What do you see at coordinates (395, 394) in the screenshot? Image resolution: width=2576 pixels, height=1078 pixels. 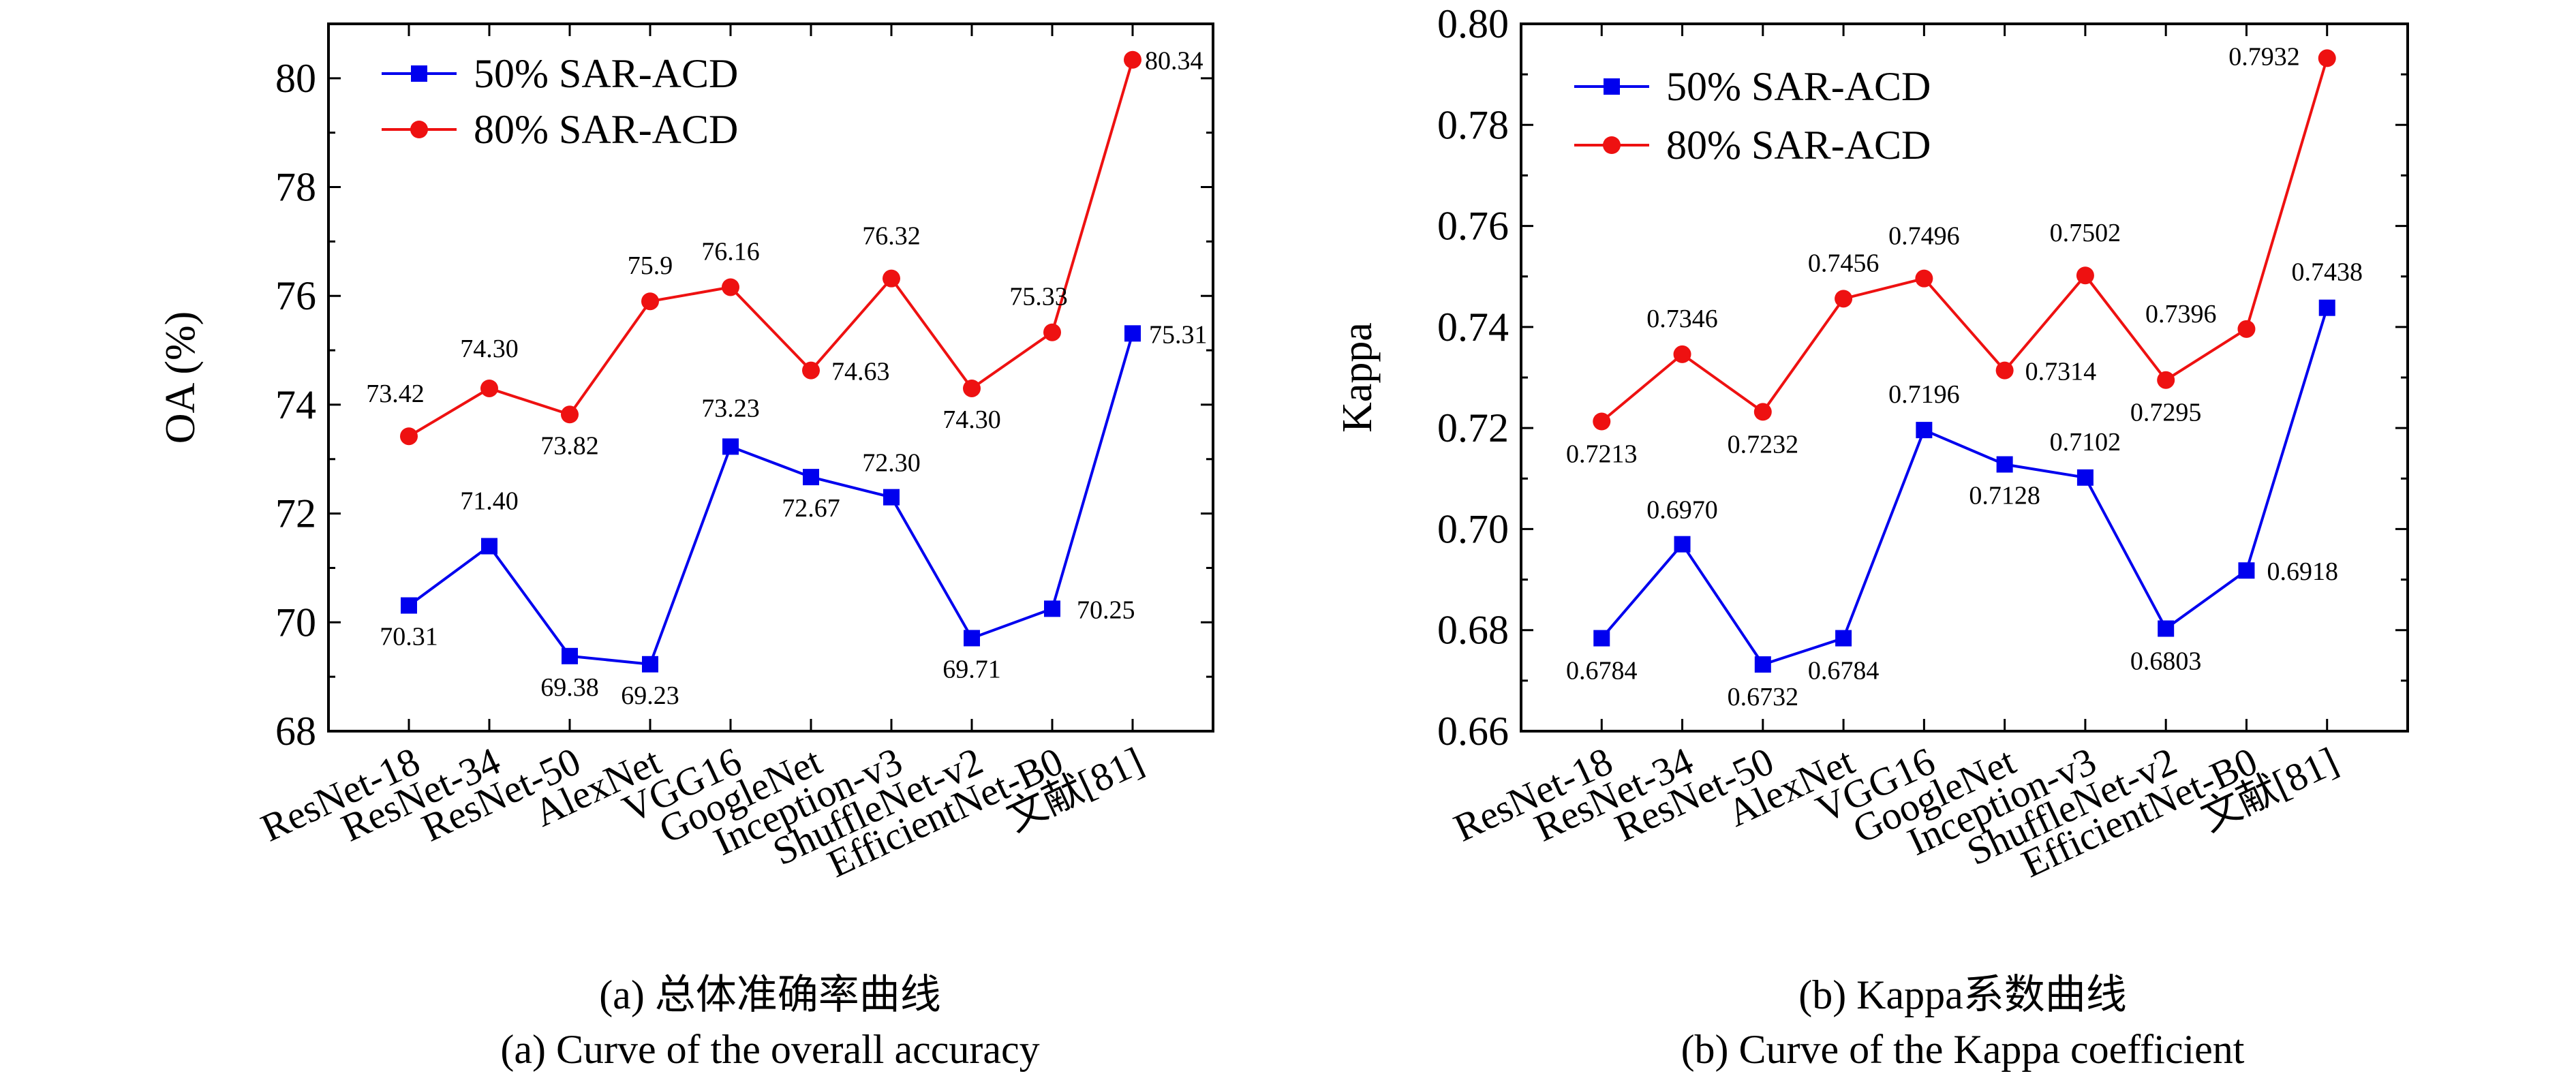 I see `data-label: 73.42` at bounding box center [395, 394].